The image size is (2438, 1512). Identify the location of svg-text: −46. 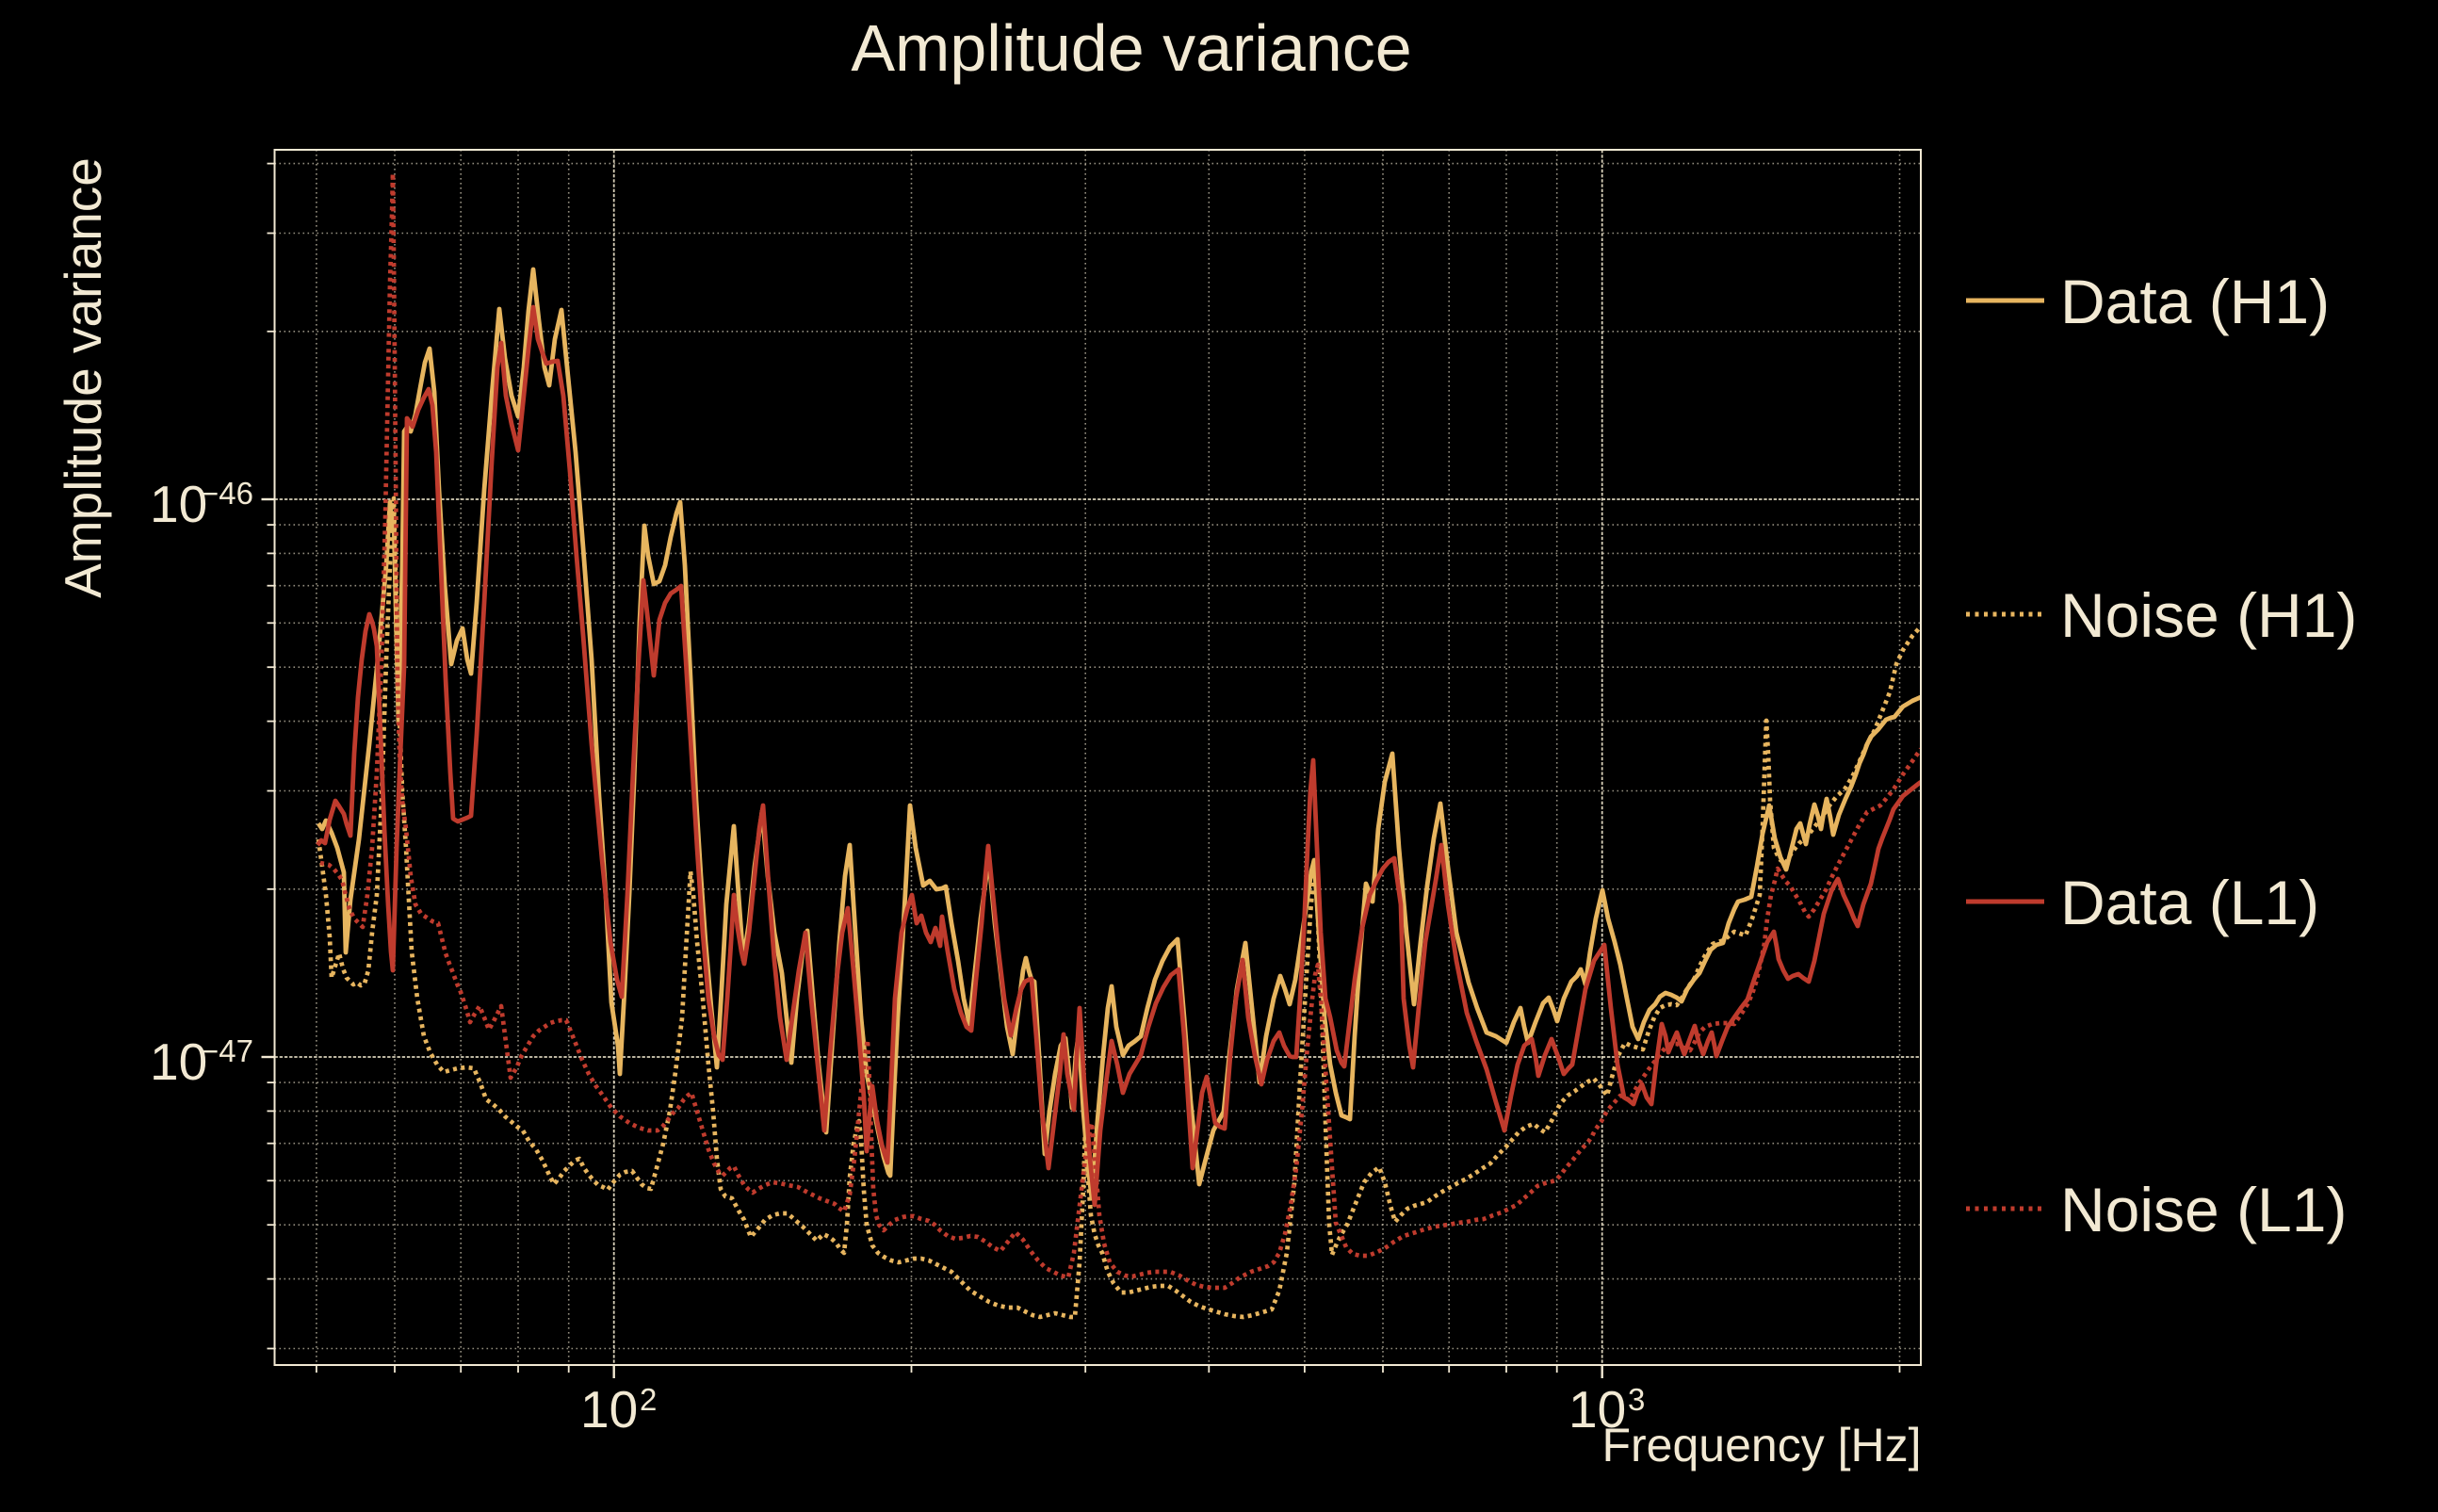
(227, 493).